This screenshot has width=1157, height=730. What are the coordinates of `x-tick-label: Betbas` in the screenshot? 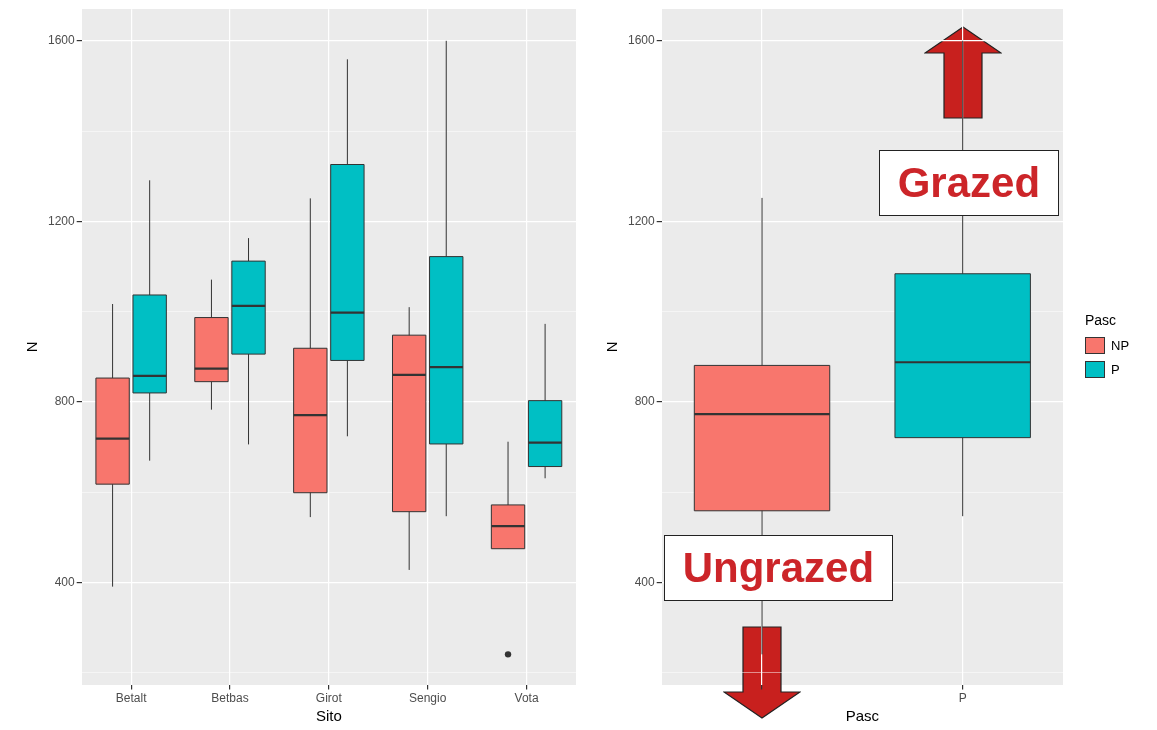 It's located at (230, 698).